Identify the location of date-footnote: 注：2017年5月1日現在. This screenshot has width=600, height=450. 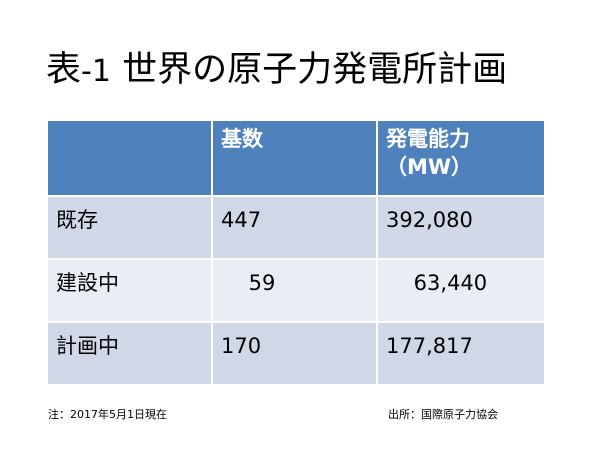
(107, 414).